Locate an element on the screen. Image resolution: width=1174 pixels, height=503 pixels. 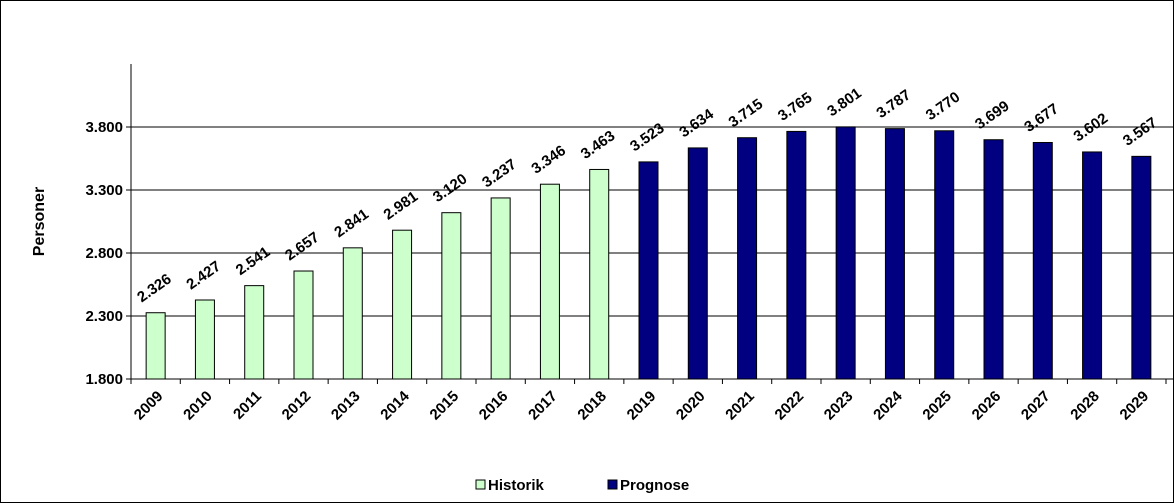
y-tick-label: 3.300 is located at coordinates (104, 190).